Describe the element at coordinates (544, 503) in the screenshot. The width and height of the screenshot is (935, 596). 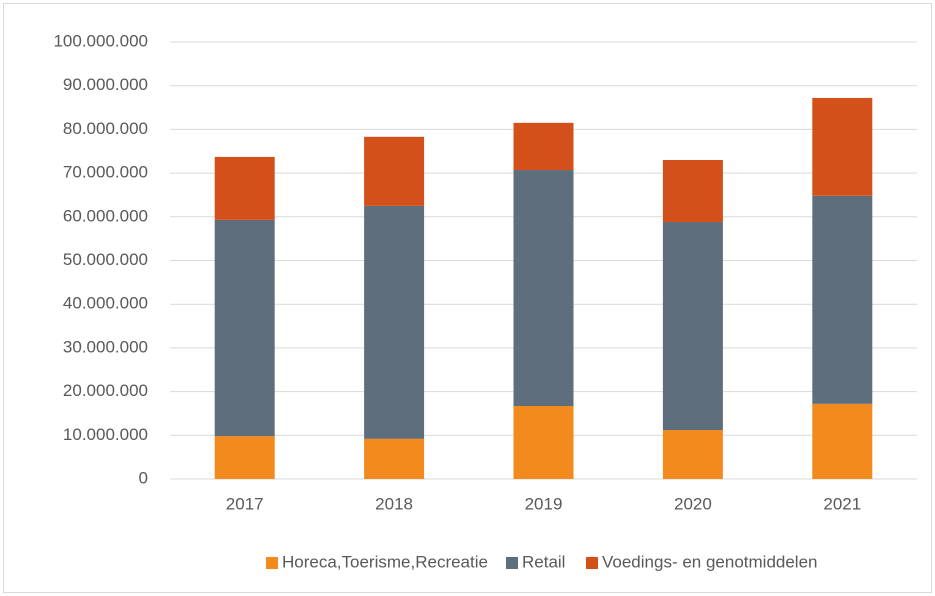
I see `x-tick-label: 2019` at that location.